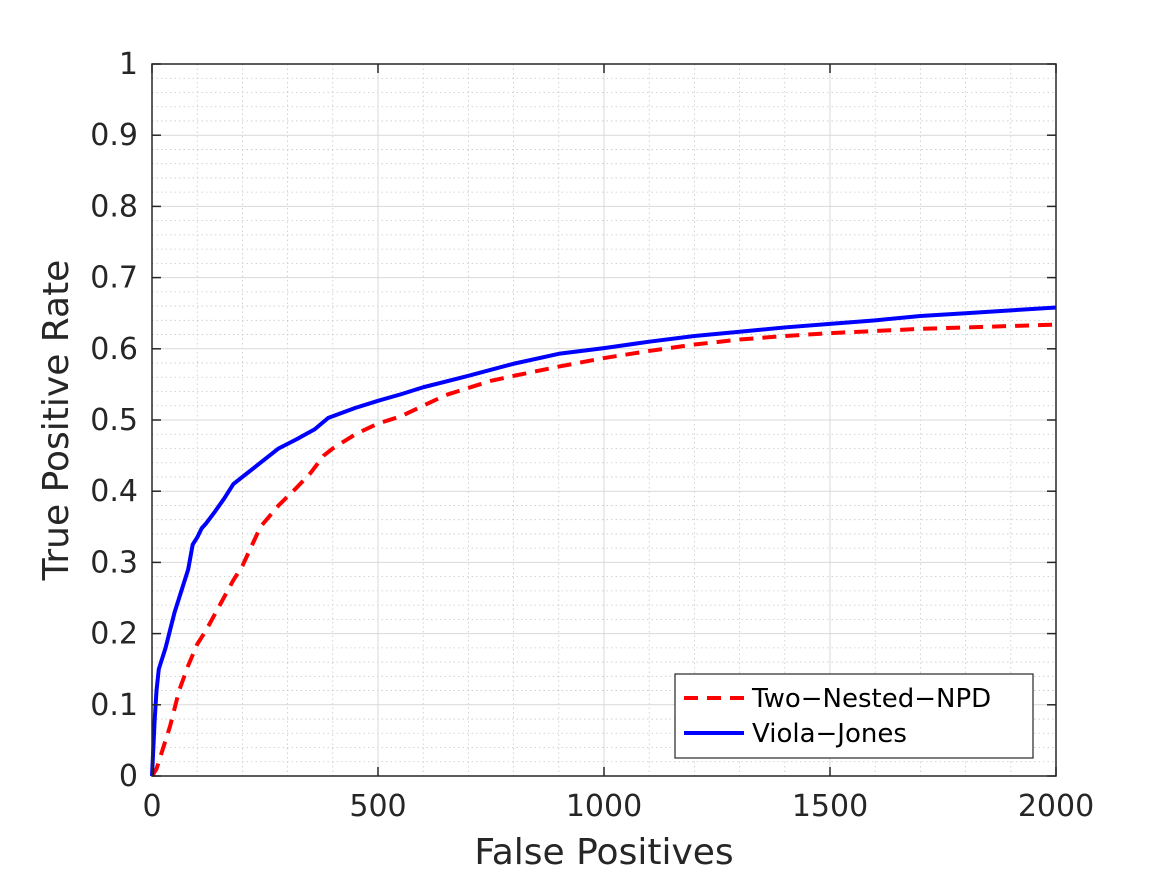 The image size is (1167, 875). What do you see at coordinates (603, 852) in the screenshot?
I see `x-axis-label: False Positives` at bounding box center [603, 852].